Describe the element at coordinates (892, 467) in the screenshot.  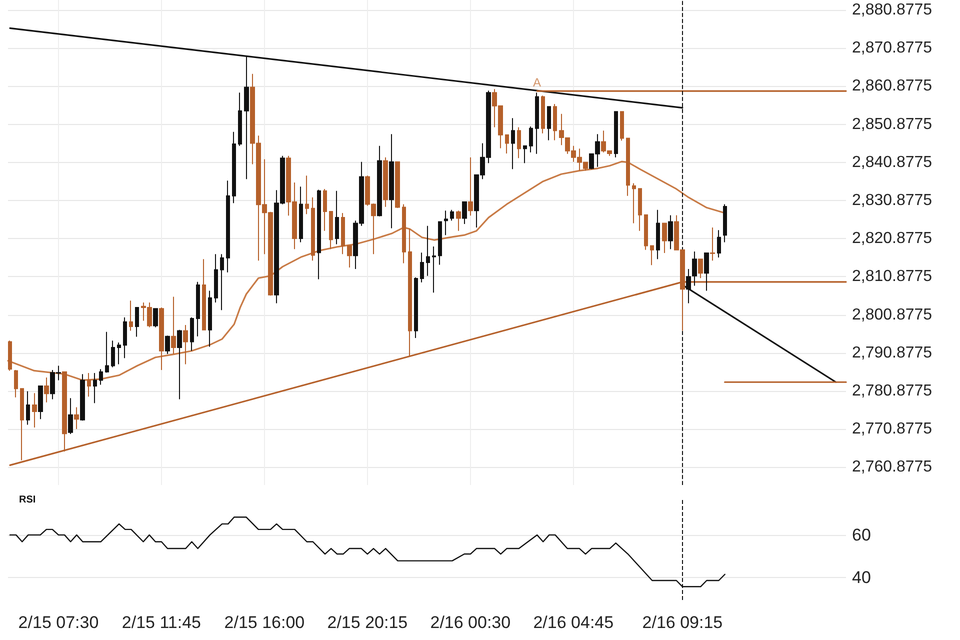
I see `y-tick-label: 2,760.8775` at that location.